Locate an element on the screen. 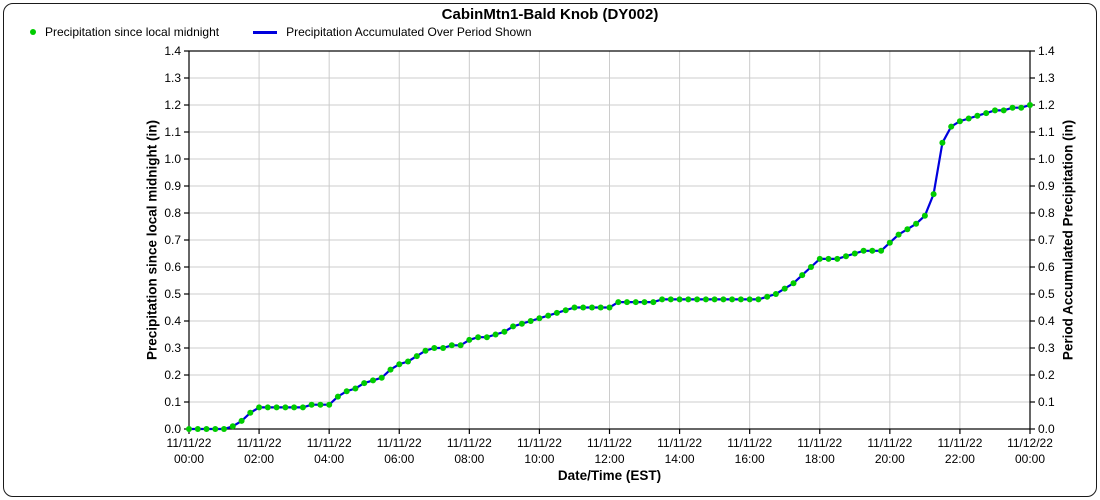 Image resolution: width=1100 pixels, height=500 pixels. svg-text: 06:00 is located at coordinates (399, 459).